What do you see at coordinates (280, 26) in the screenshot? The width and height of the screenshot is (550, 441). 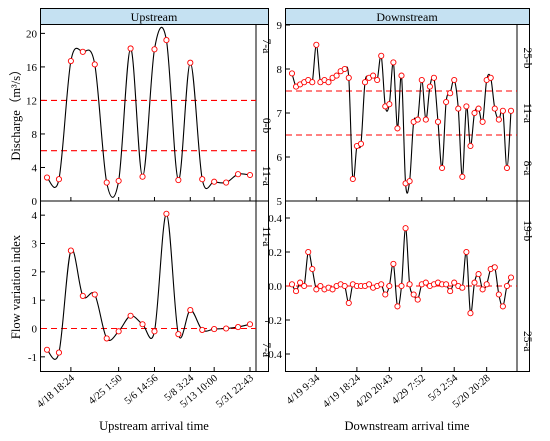 I see `downstream-discharge-ytick-label: 9` at bounding box center [280, 26].